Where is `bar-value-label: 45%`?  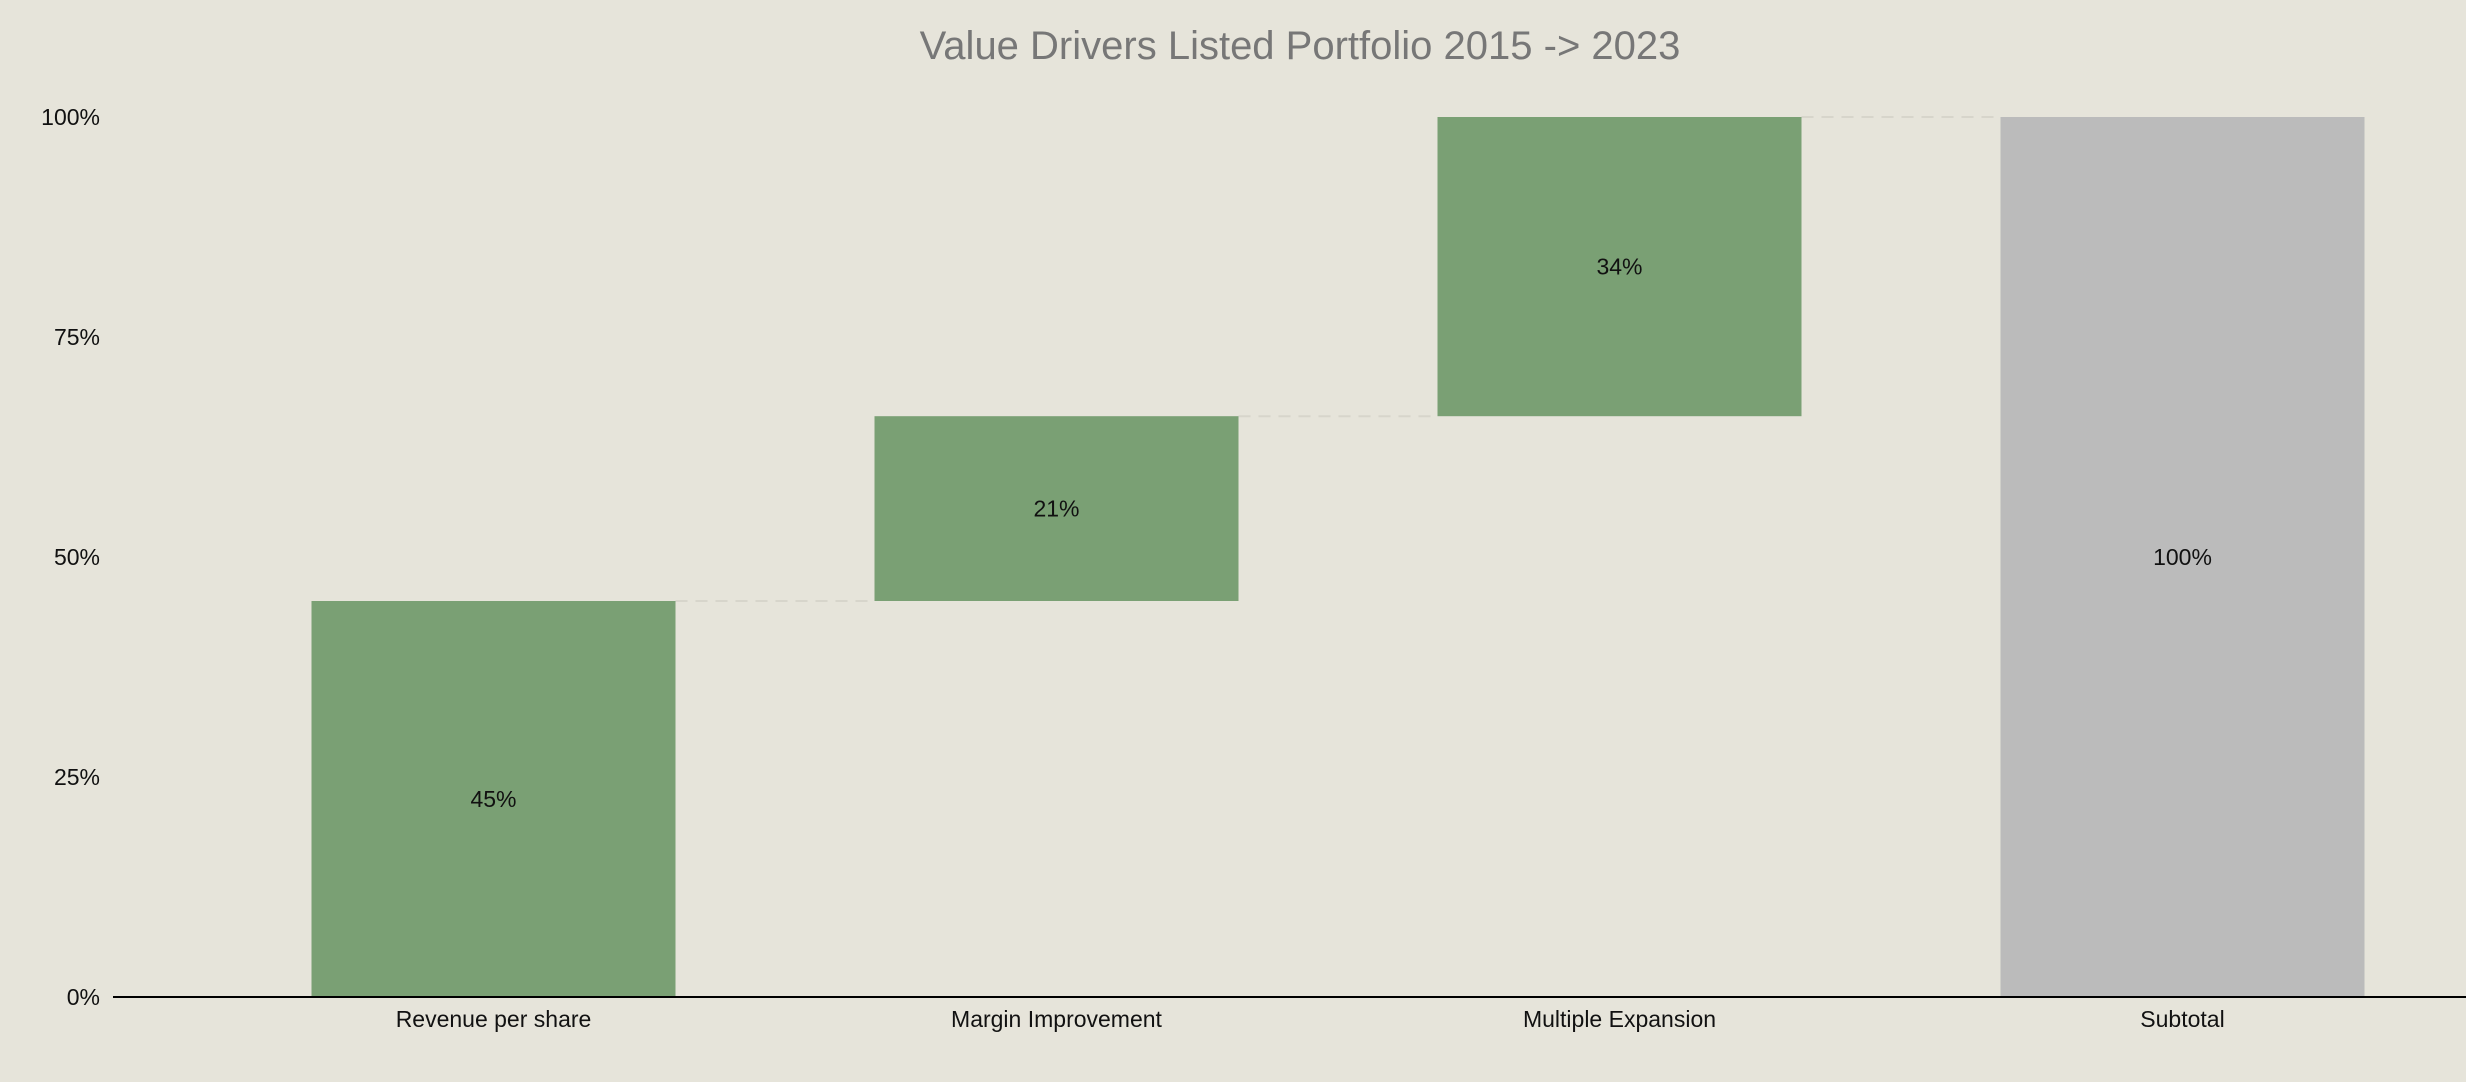
bar-value-label: 45% is located at coordinates (493, 799).